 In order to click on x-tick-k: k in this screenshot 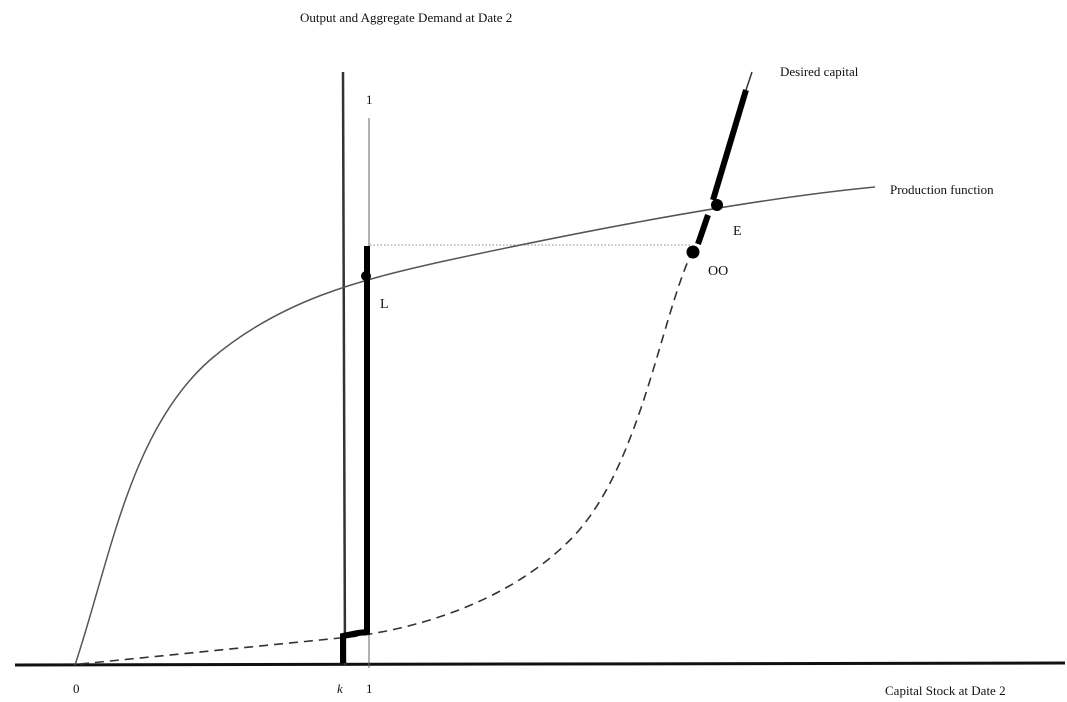, I will do `click(340, 688)`.